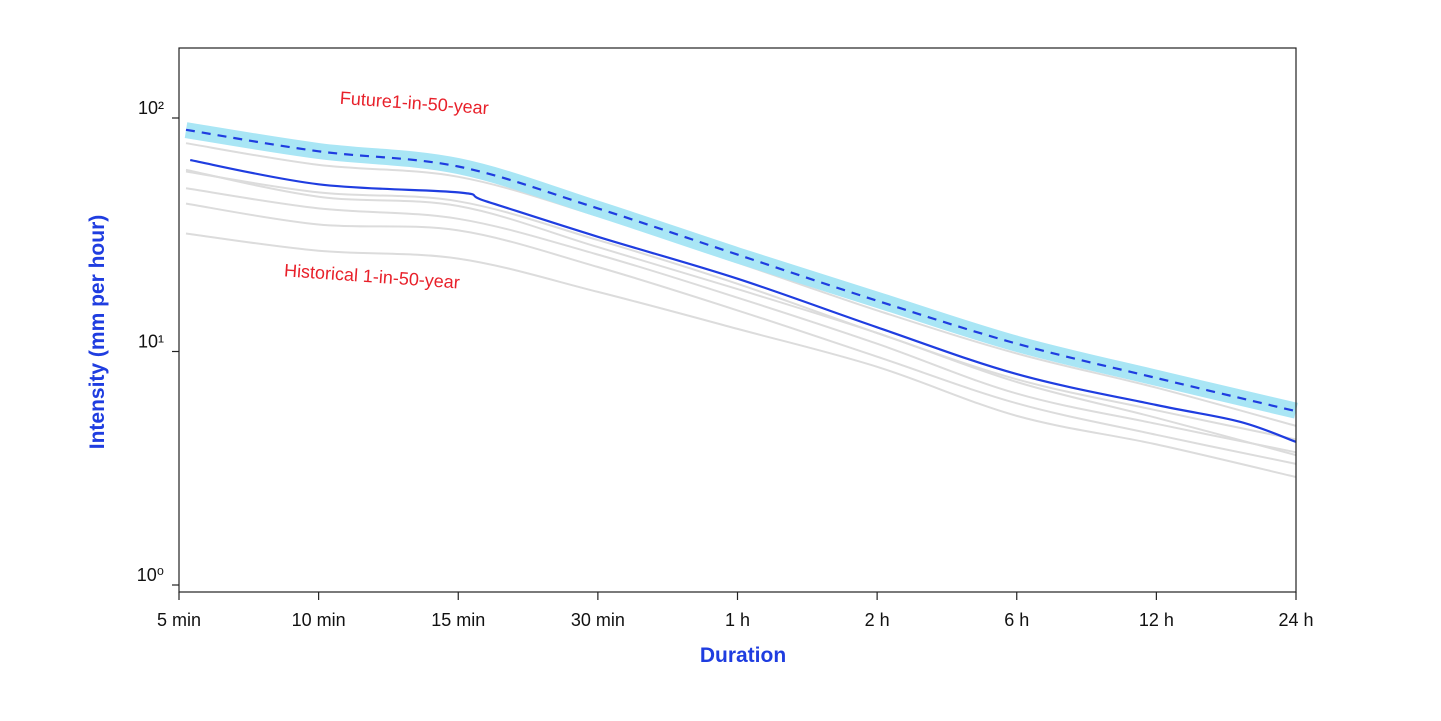 Image resolution: width=1441 pixels, height=721 pixels. What do you see at coordinates (414, 103) in the screenshot?
I see `future-label: Future1-in-50-year` at bounding box center [414, 103].